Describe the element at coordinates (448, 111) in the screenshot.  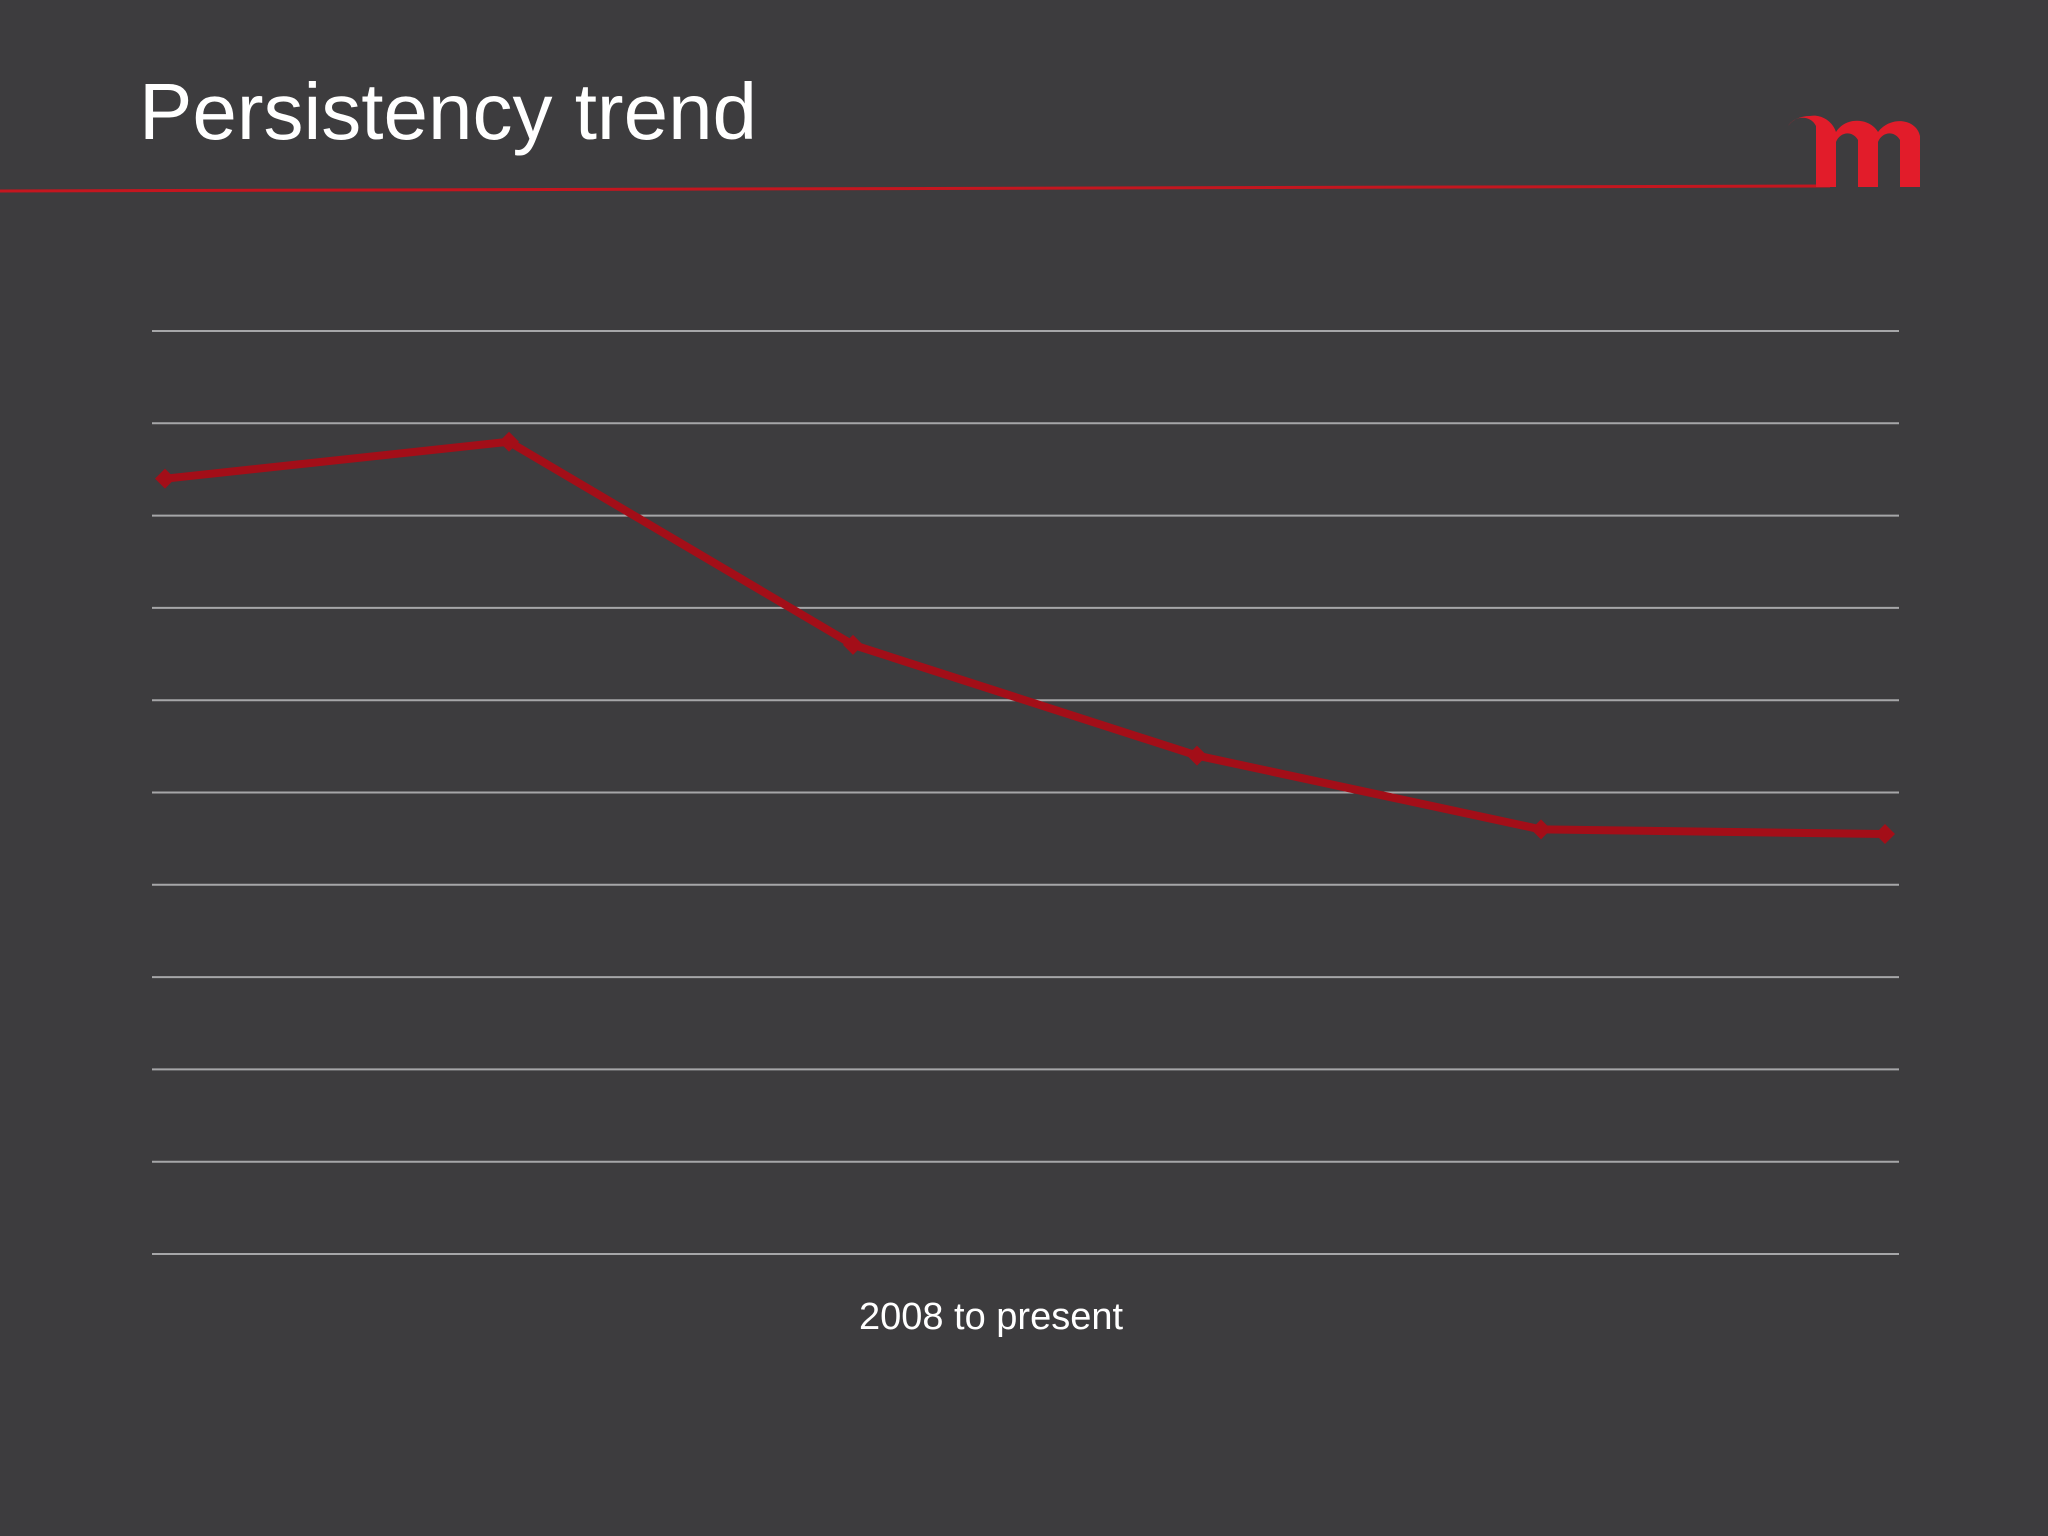
I see `page-title: Persistency trend` at that location.